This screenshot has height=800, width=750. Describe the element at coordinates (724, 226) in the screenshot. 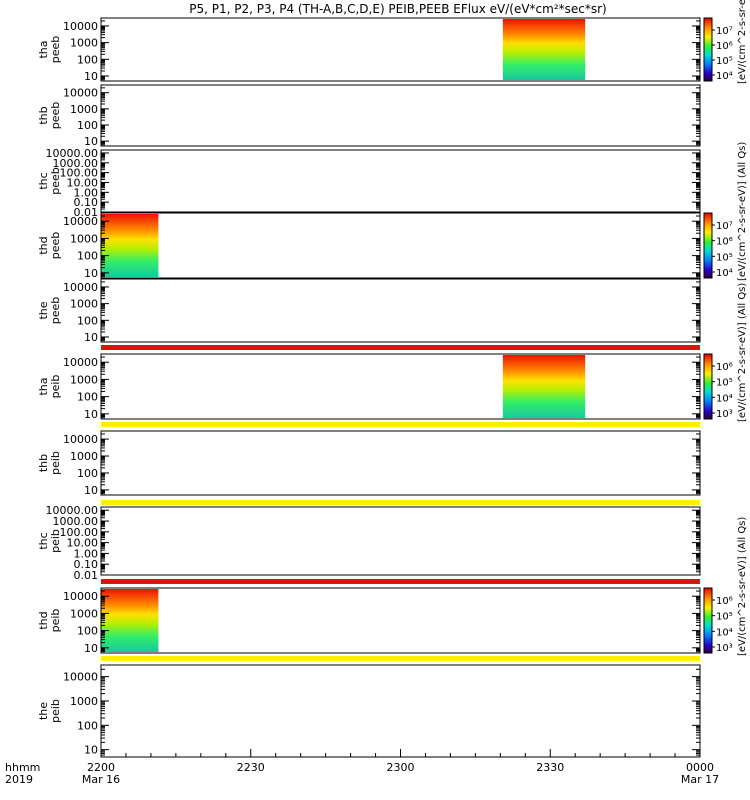

I see `colorbar-tick-label: 10⁷` at that location.